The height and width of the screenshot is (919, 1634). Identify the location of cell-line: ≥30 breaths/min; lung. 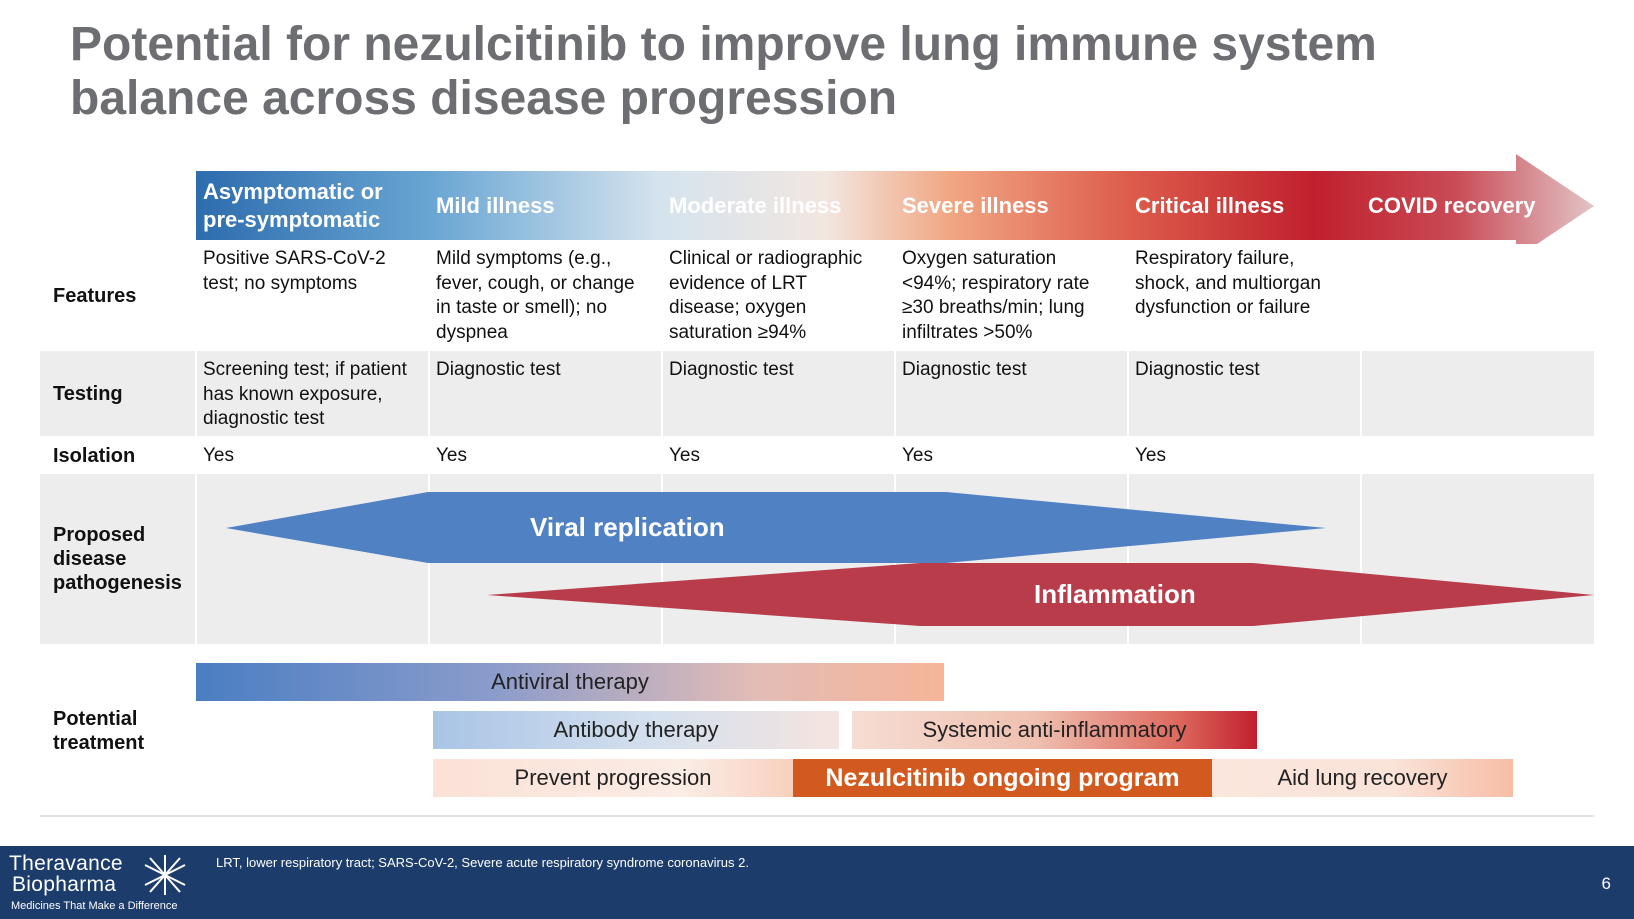
(993, 307).